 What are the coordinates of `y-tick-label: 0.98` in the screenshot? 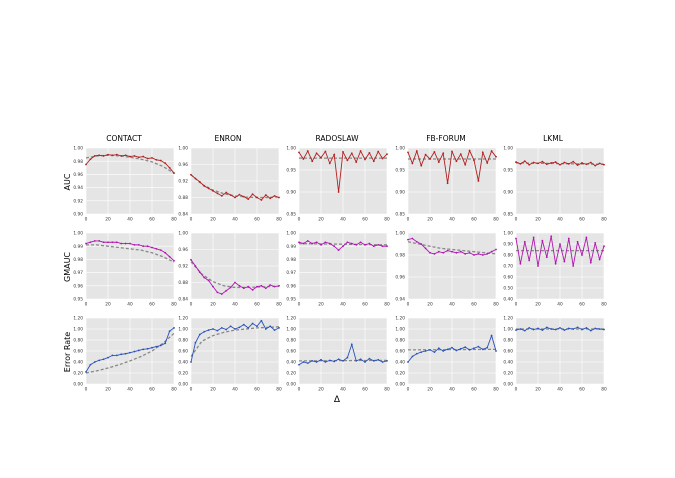 It's located at (78, 260).